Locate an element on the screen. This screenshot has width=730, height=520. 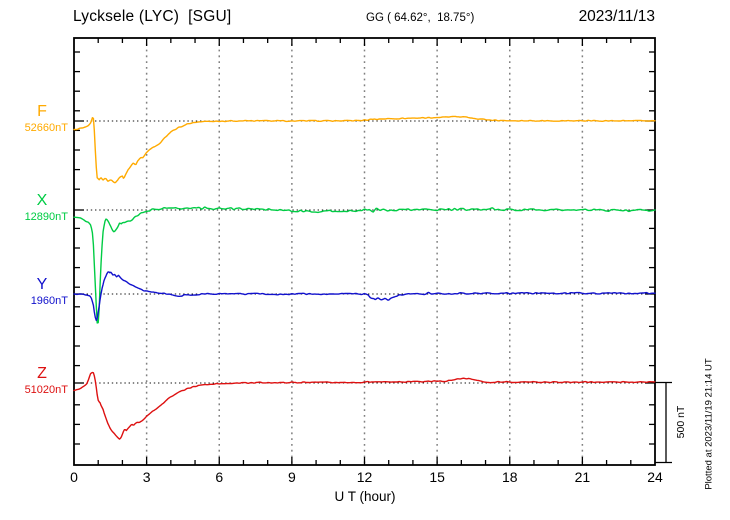
x-tick-label-6: 6 is located at coordinates (219, 477).